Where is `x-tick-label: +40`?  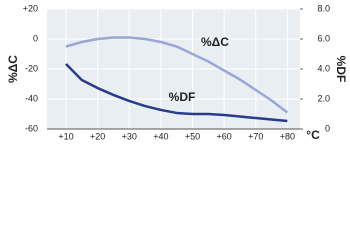 x-tick-label: +40 is located at coordinates (160, 136).